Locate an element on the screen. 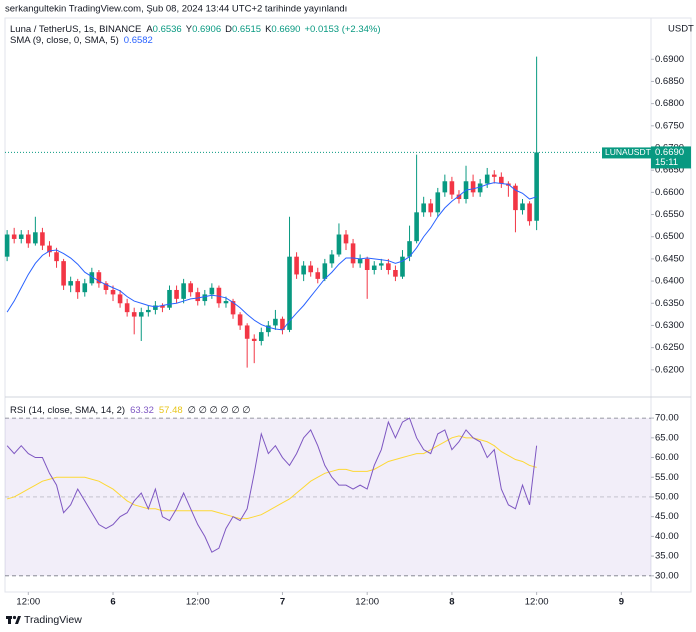 Image resolution: width=696 pixels, height=632 pixels. x-tick-label: 8 is located at coordinates (451, 602).